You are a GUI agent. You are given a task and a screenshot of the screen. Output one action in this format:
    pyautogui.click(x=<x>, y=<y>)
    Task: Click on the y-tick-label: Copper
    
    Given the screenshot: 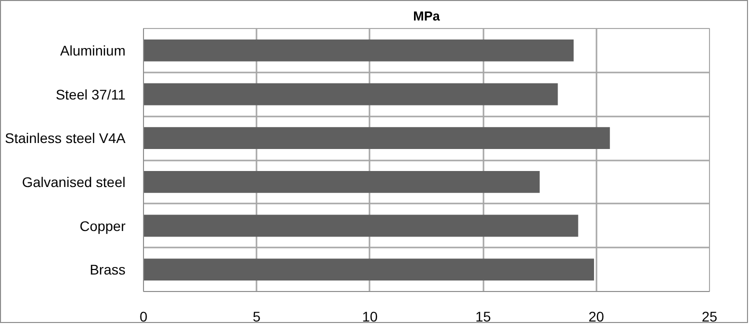 What is the action you would take?
    pyautogui.click(x=103, y=226)
    